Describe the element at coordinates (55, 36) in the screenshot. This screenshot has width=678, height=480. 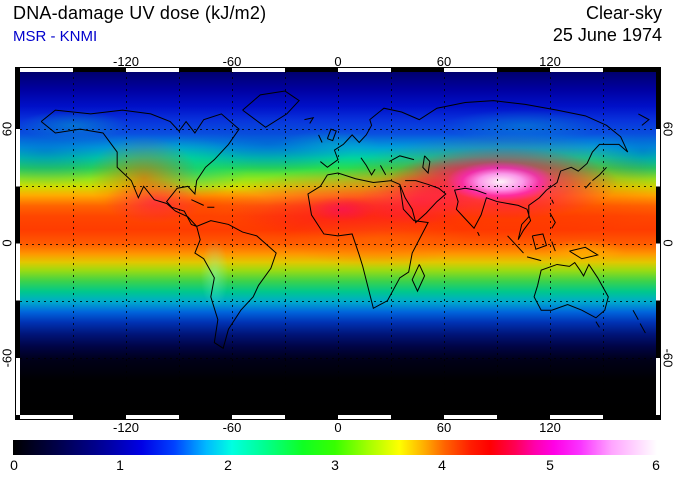
I see `source-label: MSR - KNMI` at that location.